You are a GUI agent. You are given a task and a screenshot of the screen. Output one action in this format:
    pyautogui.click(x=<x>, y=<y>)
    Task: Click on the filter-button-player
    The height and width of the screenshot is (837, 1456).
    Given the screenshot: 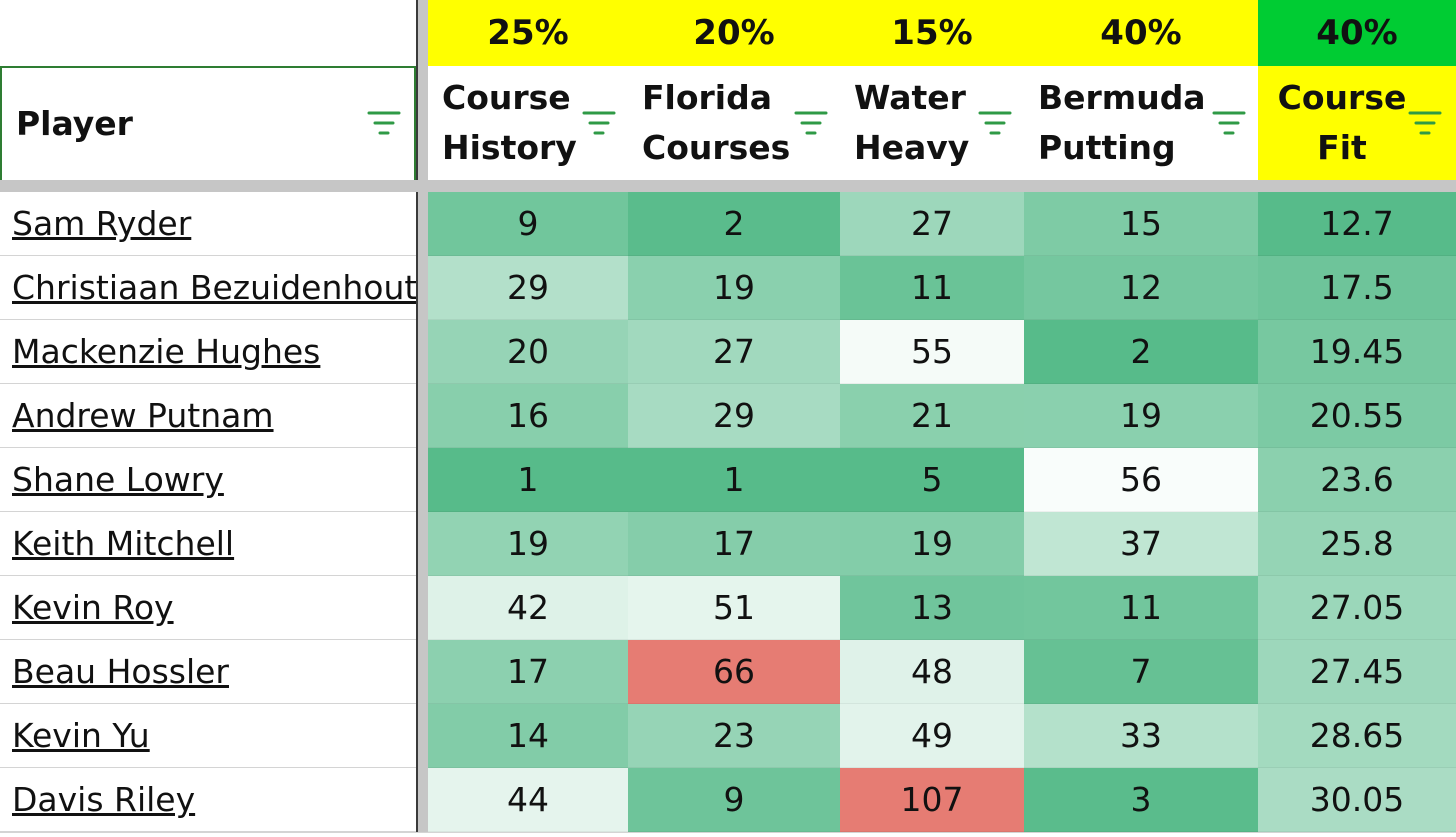 What is the action you would take?
    pyautogui.click(x=384, y=123)
    